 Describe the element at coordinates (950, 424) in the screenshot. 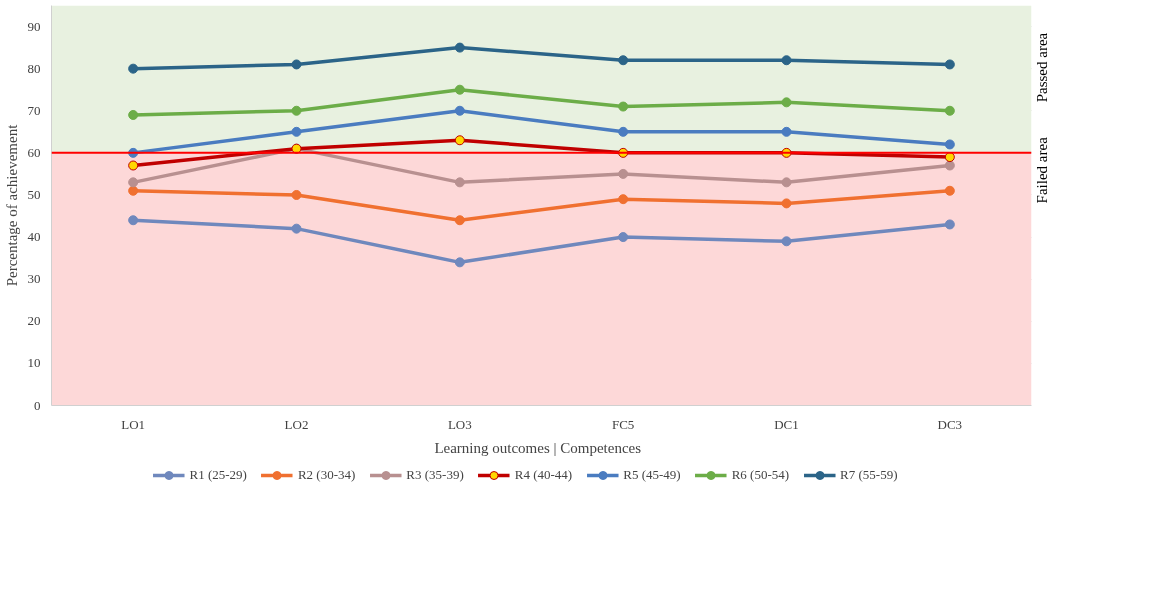

I see `x-tick-label: DC3` at that location.